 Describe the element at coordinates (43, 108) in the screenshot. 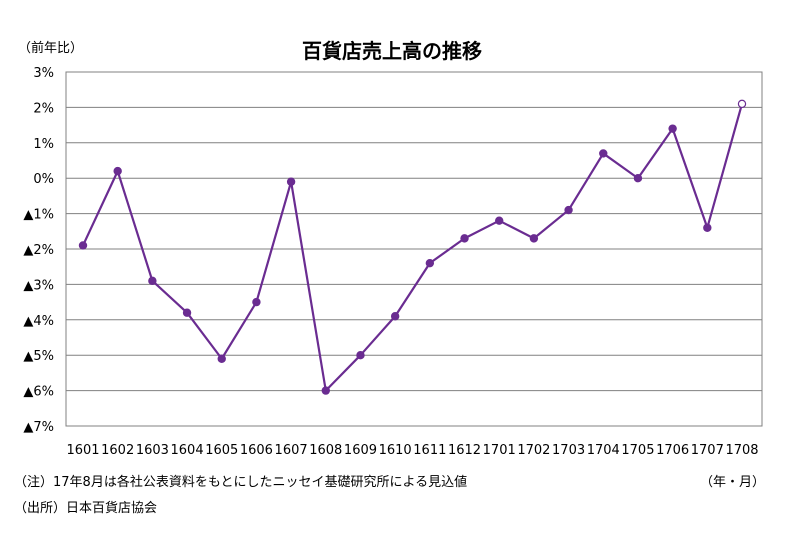

I see `y-tick-label: 2%` at that location.